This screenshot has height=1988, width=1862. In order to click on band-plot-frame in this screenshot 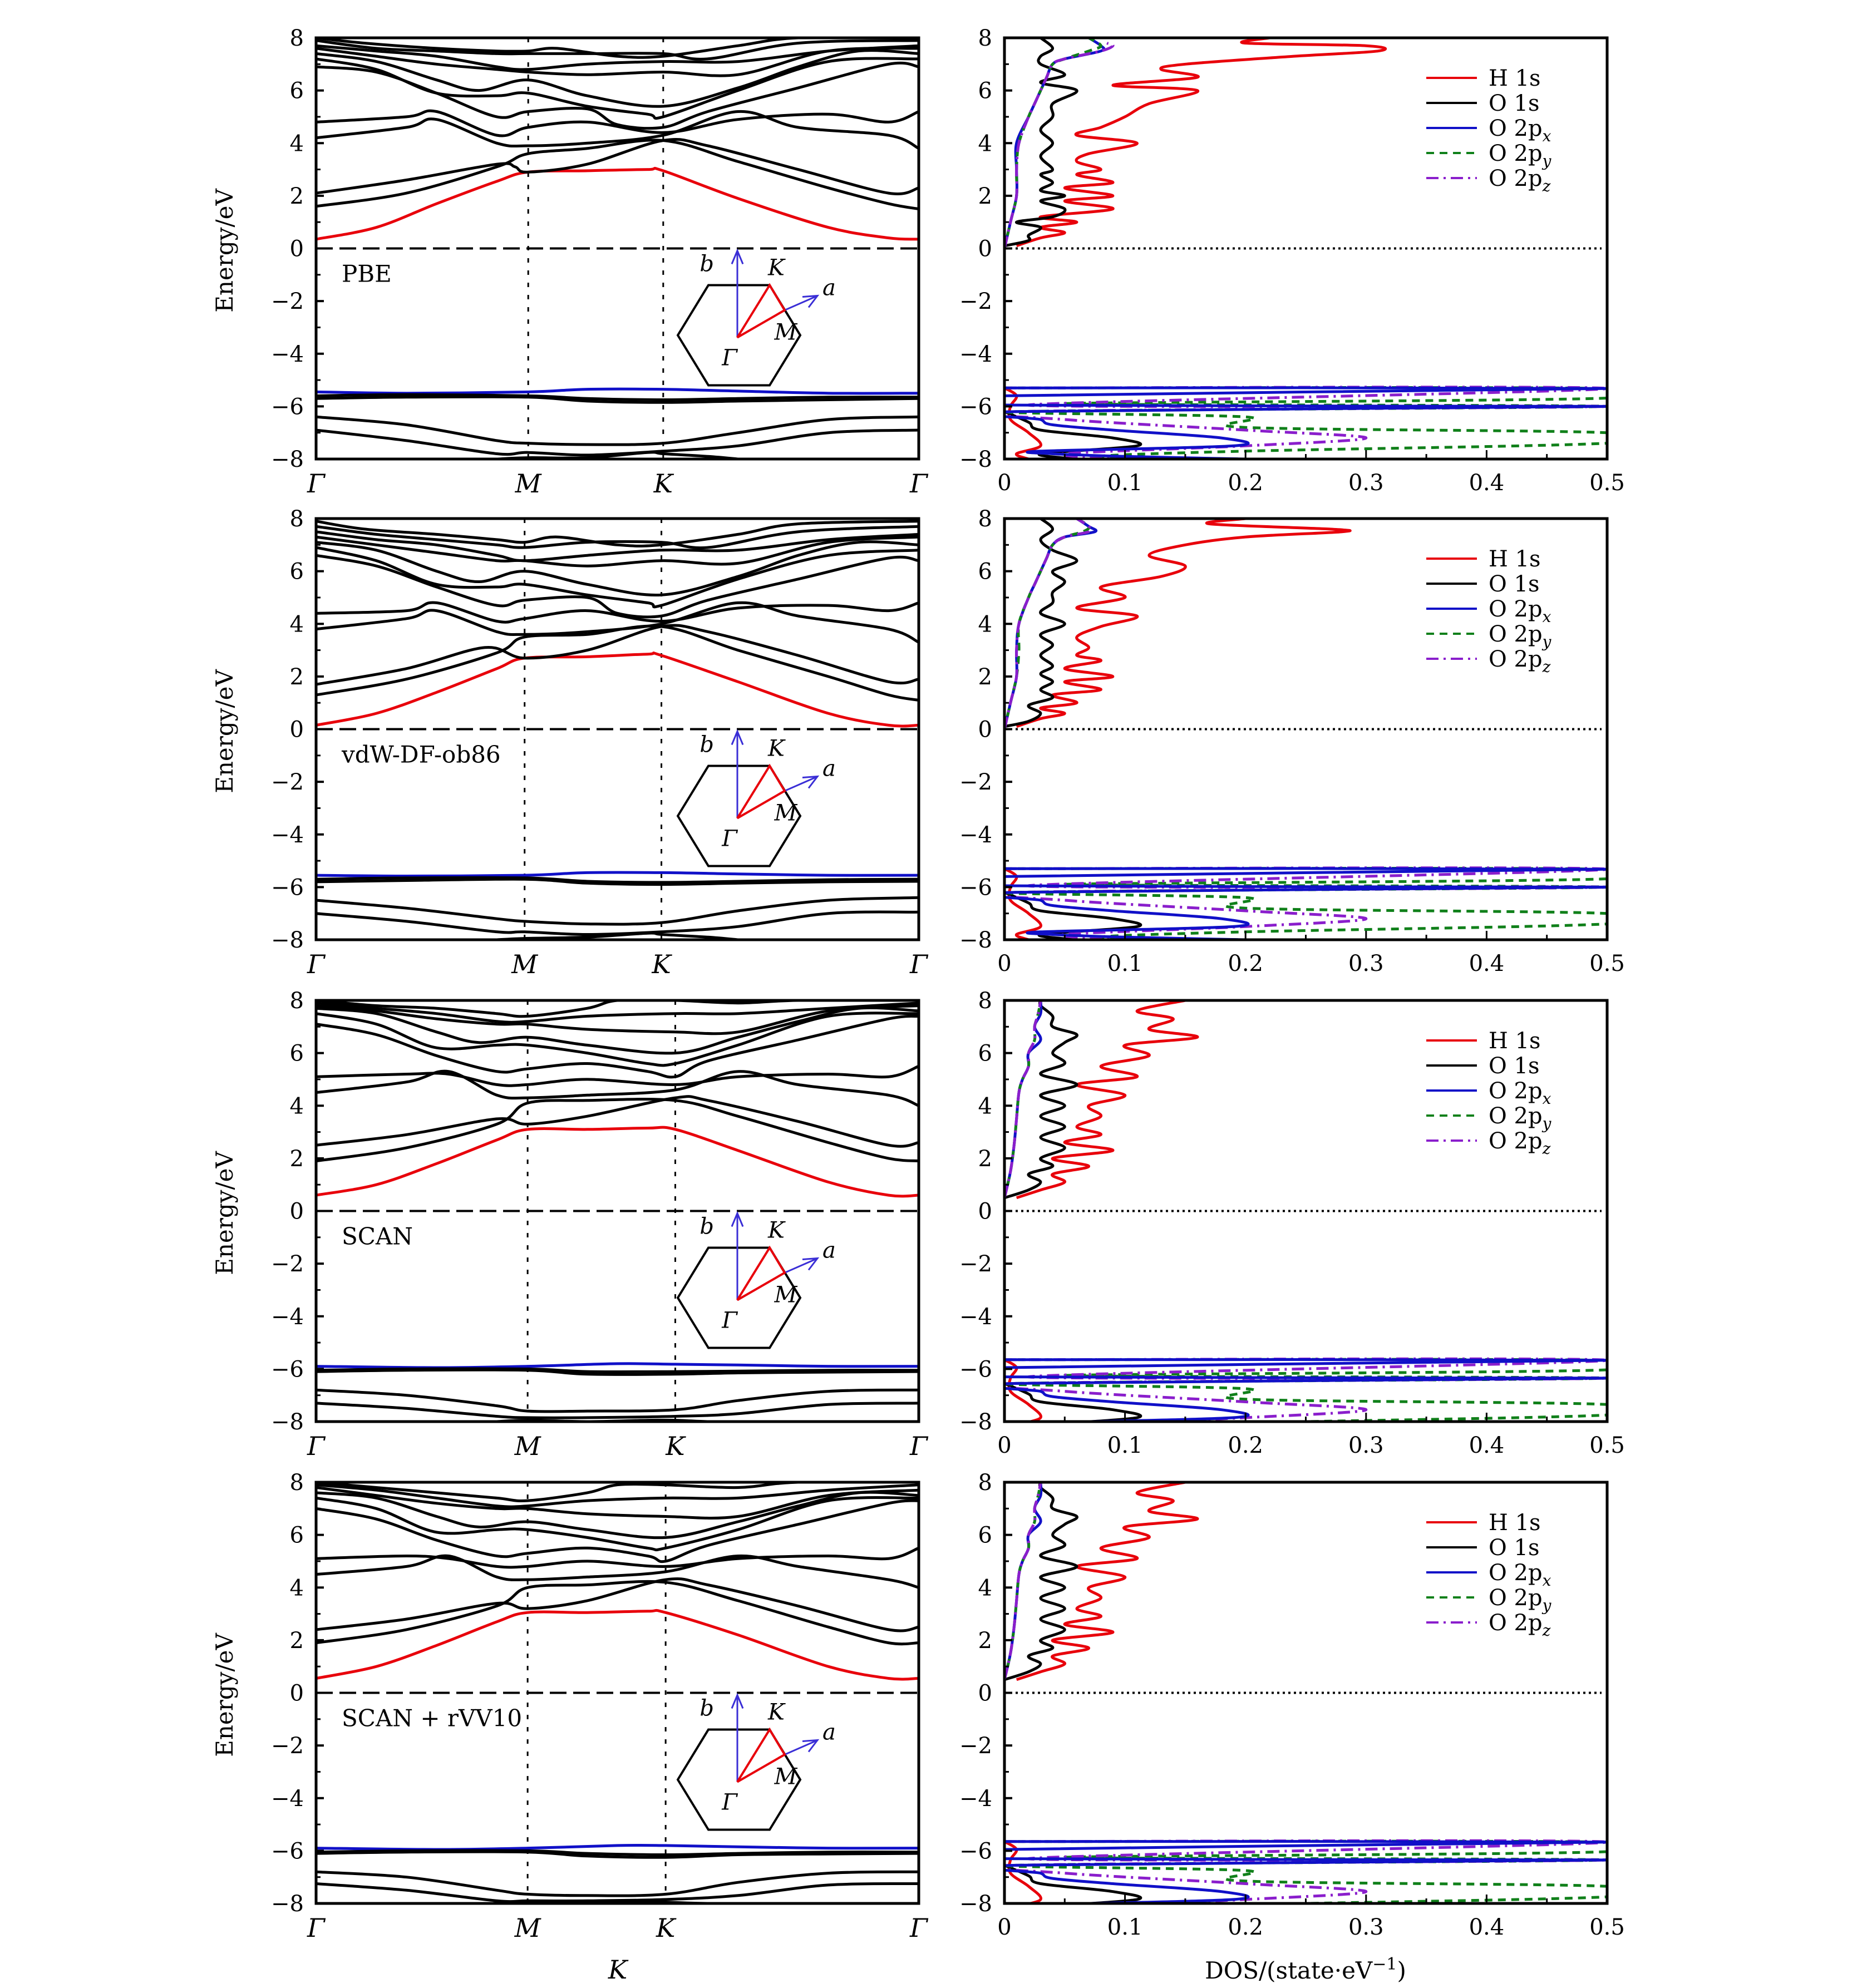, I will do `click(617, 1693)`.